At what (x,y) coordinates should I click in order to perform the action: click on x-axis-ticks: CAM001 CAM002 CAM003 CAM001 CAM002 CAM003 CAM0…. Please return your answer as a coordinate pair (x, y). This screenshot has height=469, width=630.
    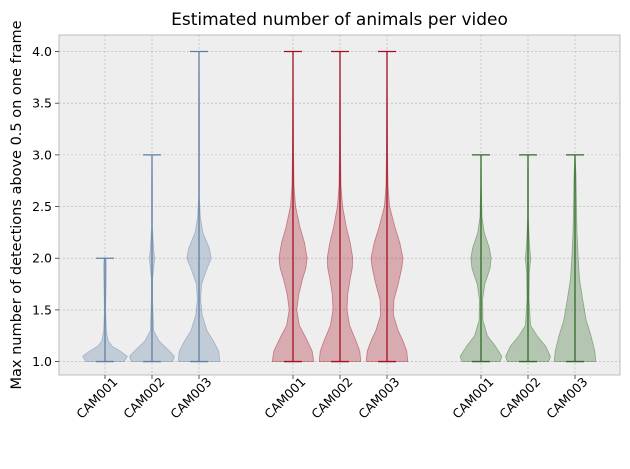
    Looking at the image, I should click on (331, 397).